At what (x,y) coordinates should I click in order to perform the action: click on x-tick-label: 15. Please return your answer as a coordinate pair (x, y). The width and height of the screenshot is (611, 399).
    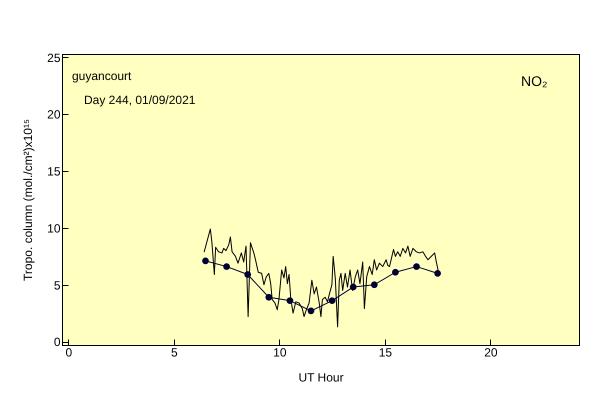
    Looking at the image, I should click on (385, 353).